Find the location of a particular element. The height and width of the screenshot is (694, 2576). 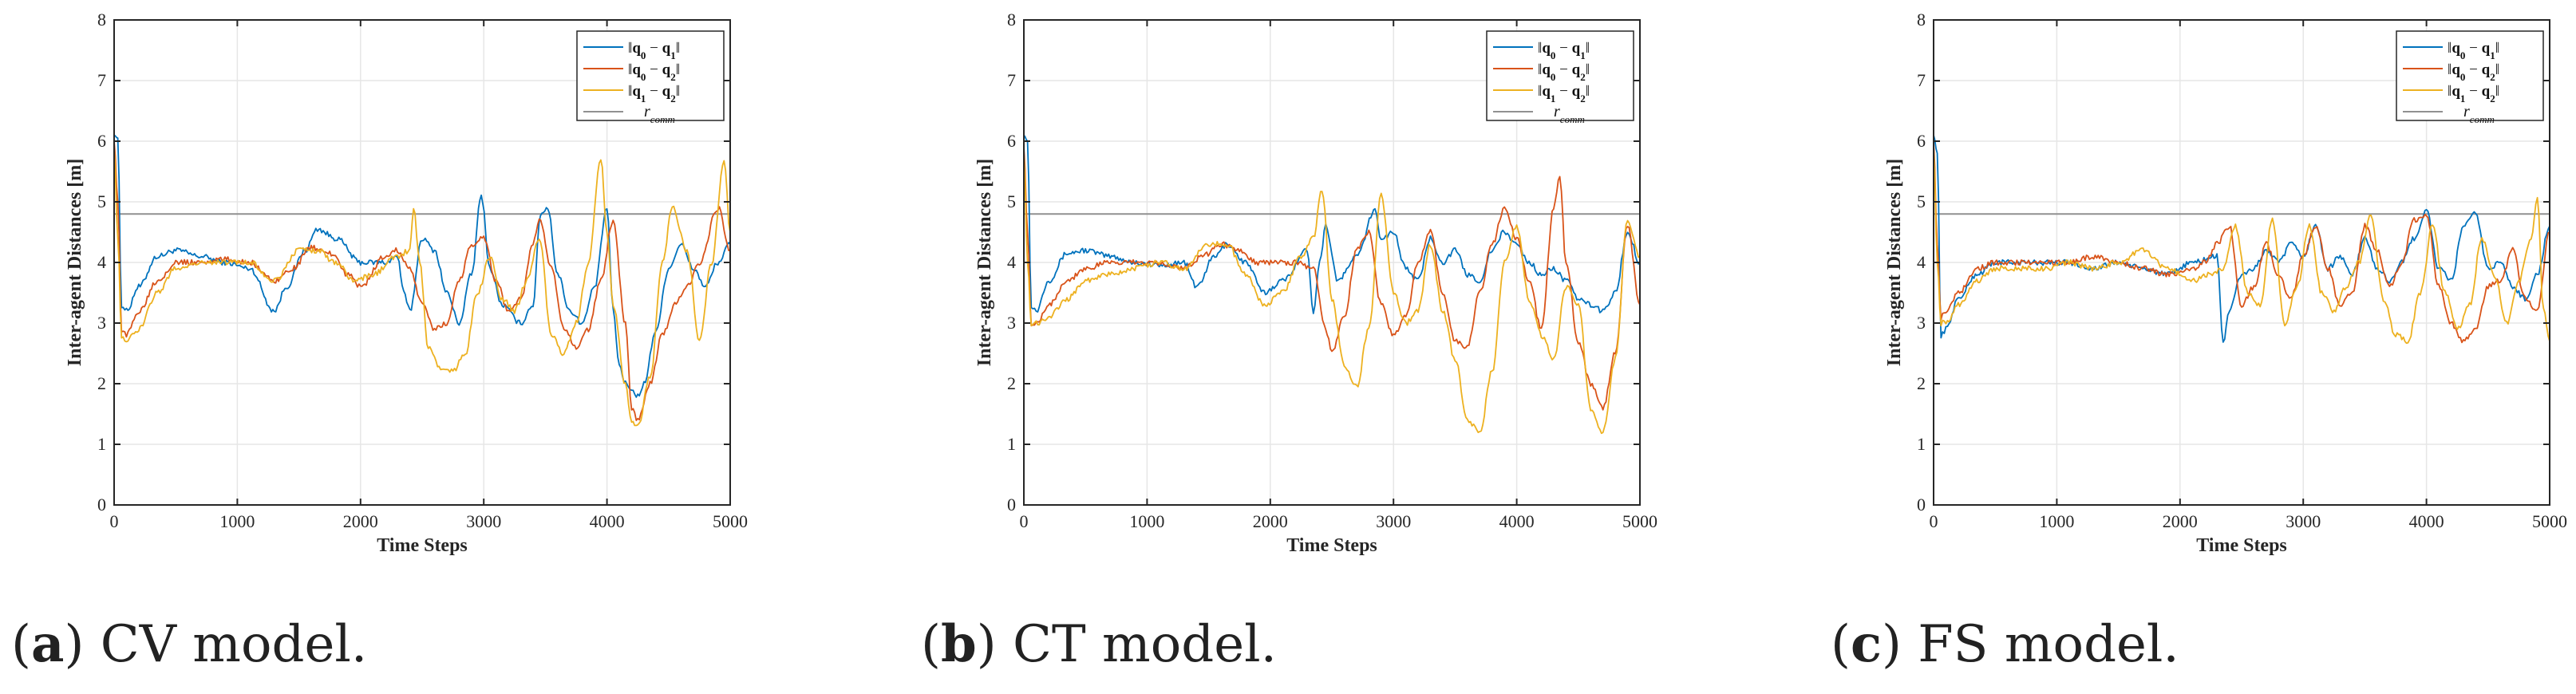

caption-text-a: CV model. is located at coordinates (234, 644).